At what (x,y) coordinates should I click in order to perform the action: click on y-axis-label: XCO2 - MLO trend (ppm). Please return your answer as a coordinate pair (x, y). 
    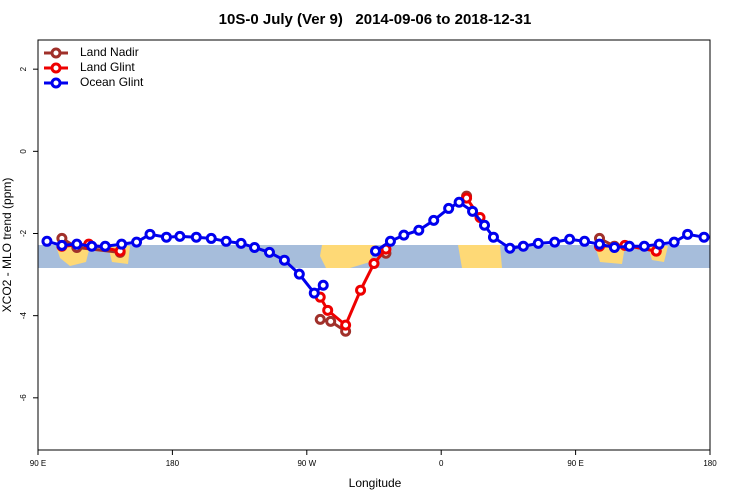
    Looking at the image, I should click on (7, 245).